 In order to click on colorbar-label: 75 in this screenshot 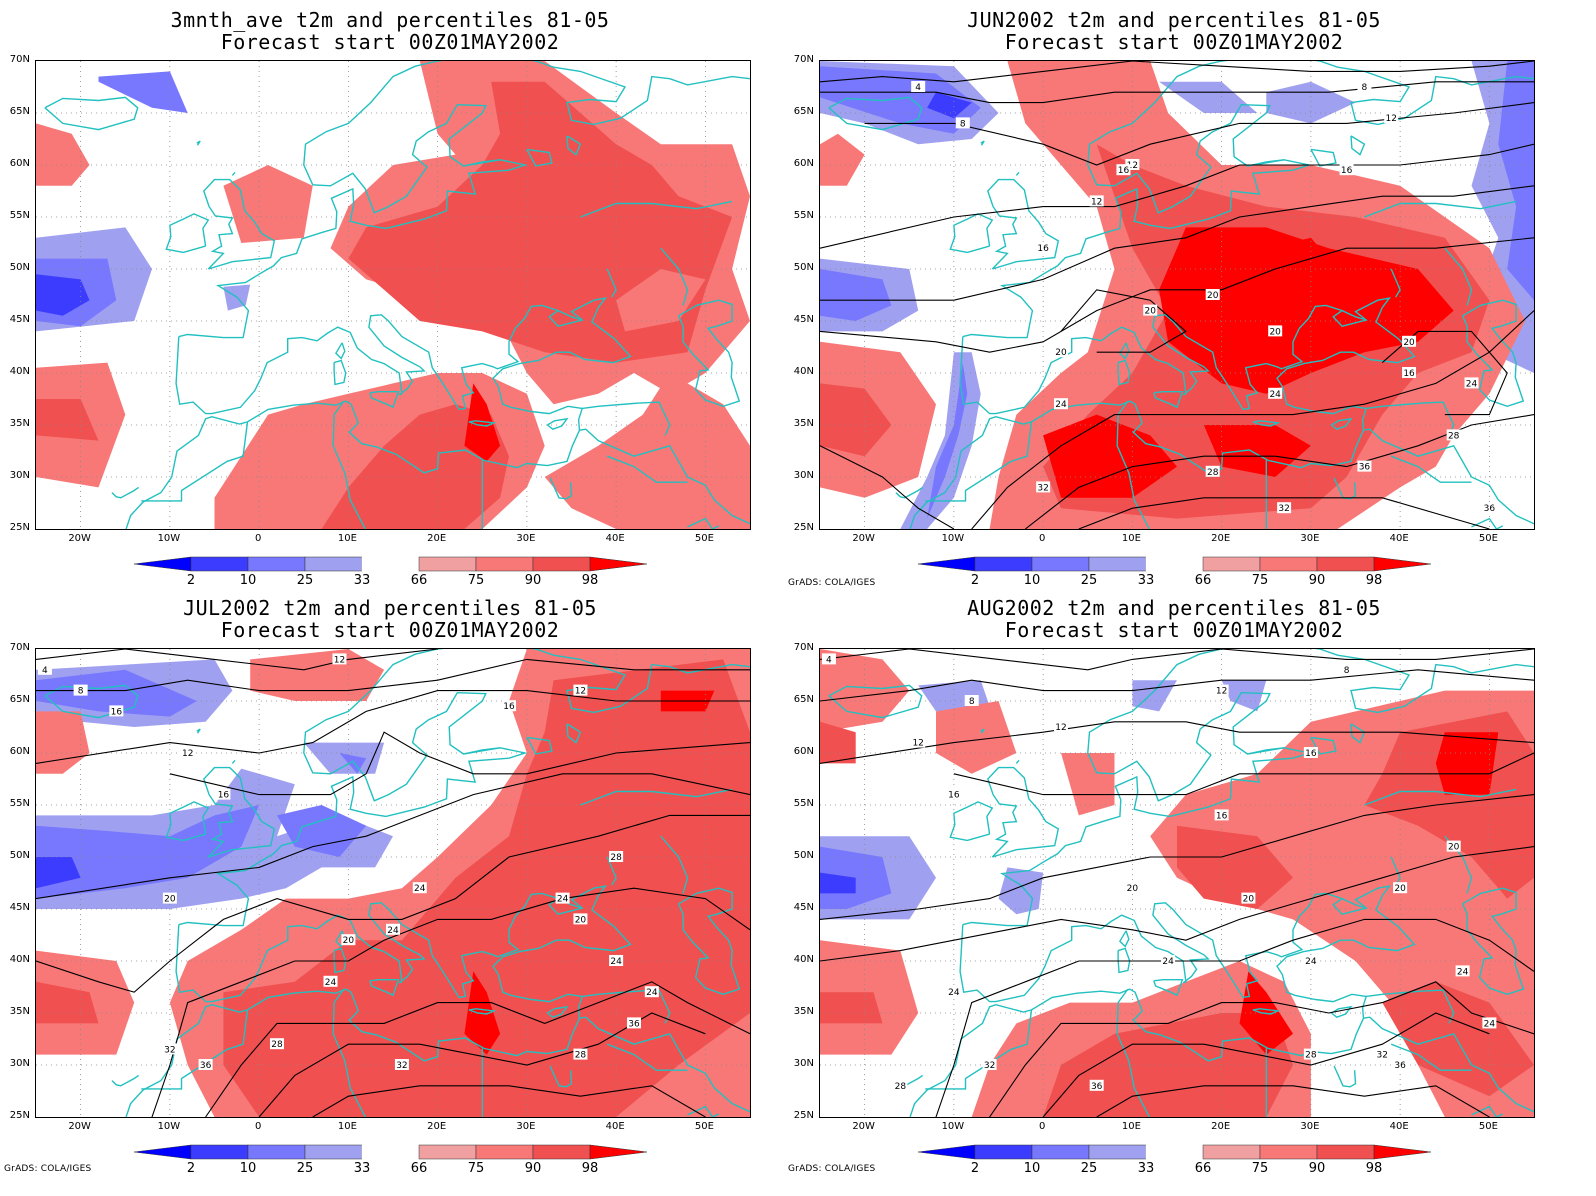, I will do `click(476, 1168)`.